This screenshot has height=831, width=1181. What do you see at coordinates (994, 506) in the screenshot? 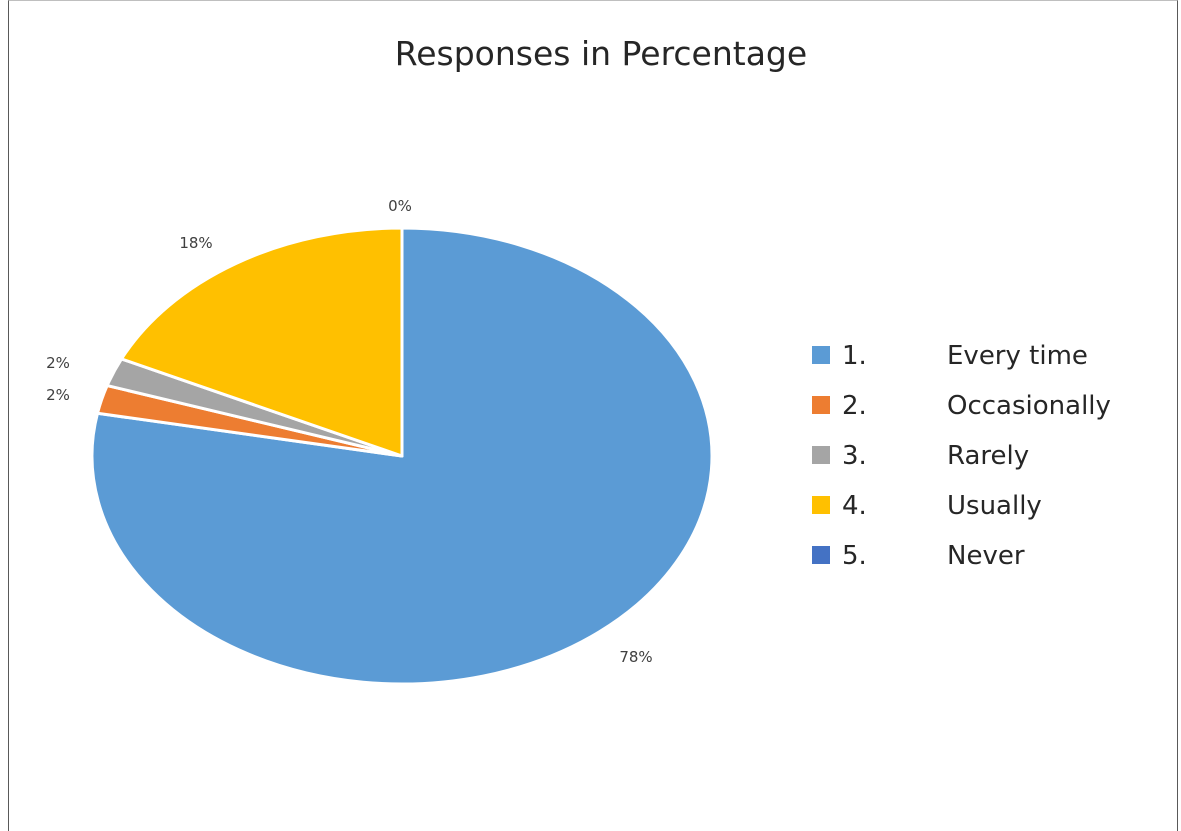
I see `legend-label-4: Usually` at bounding box center [994, 506].